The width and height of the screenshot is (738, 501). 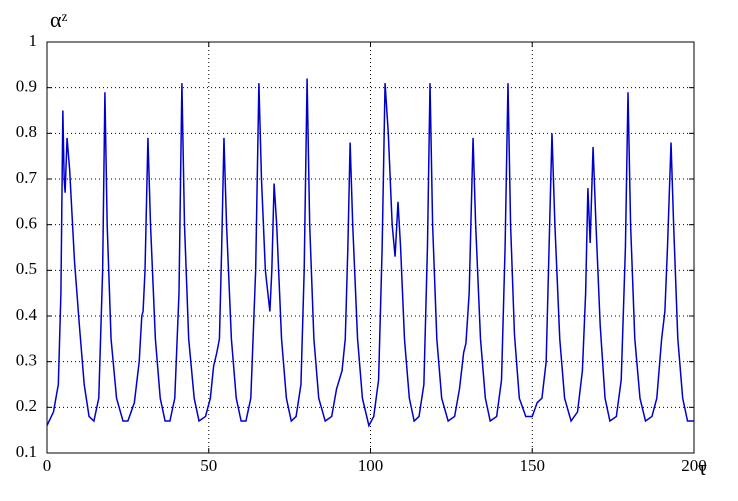 What do you see at coordinates (59, 19) in the screenshot?
I see `y-axis-label: αᶻ` at bounding box center [59, 19].